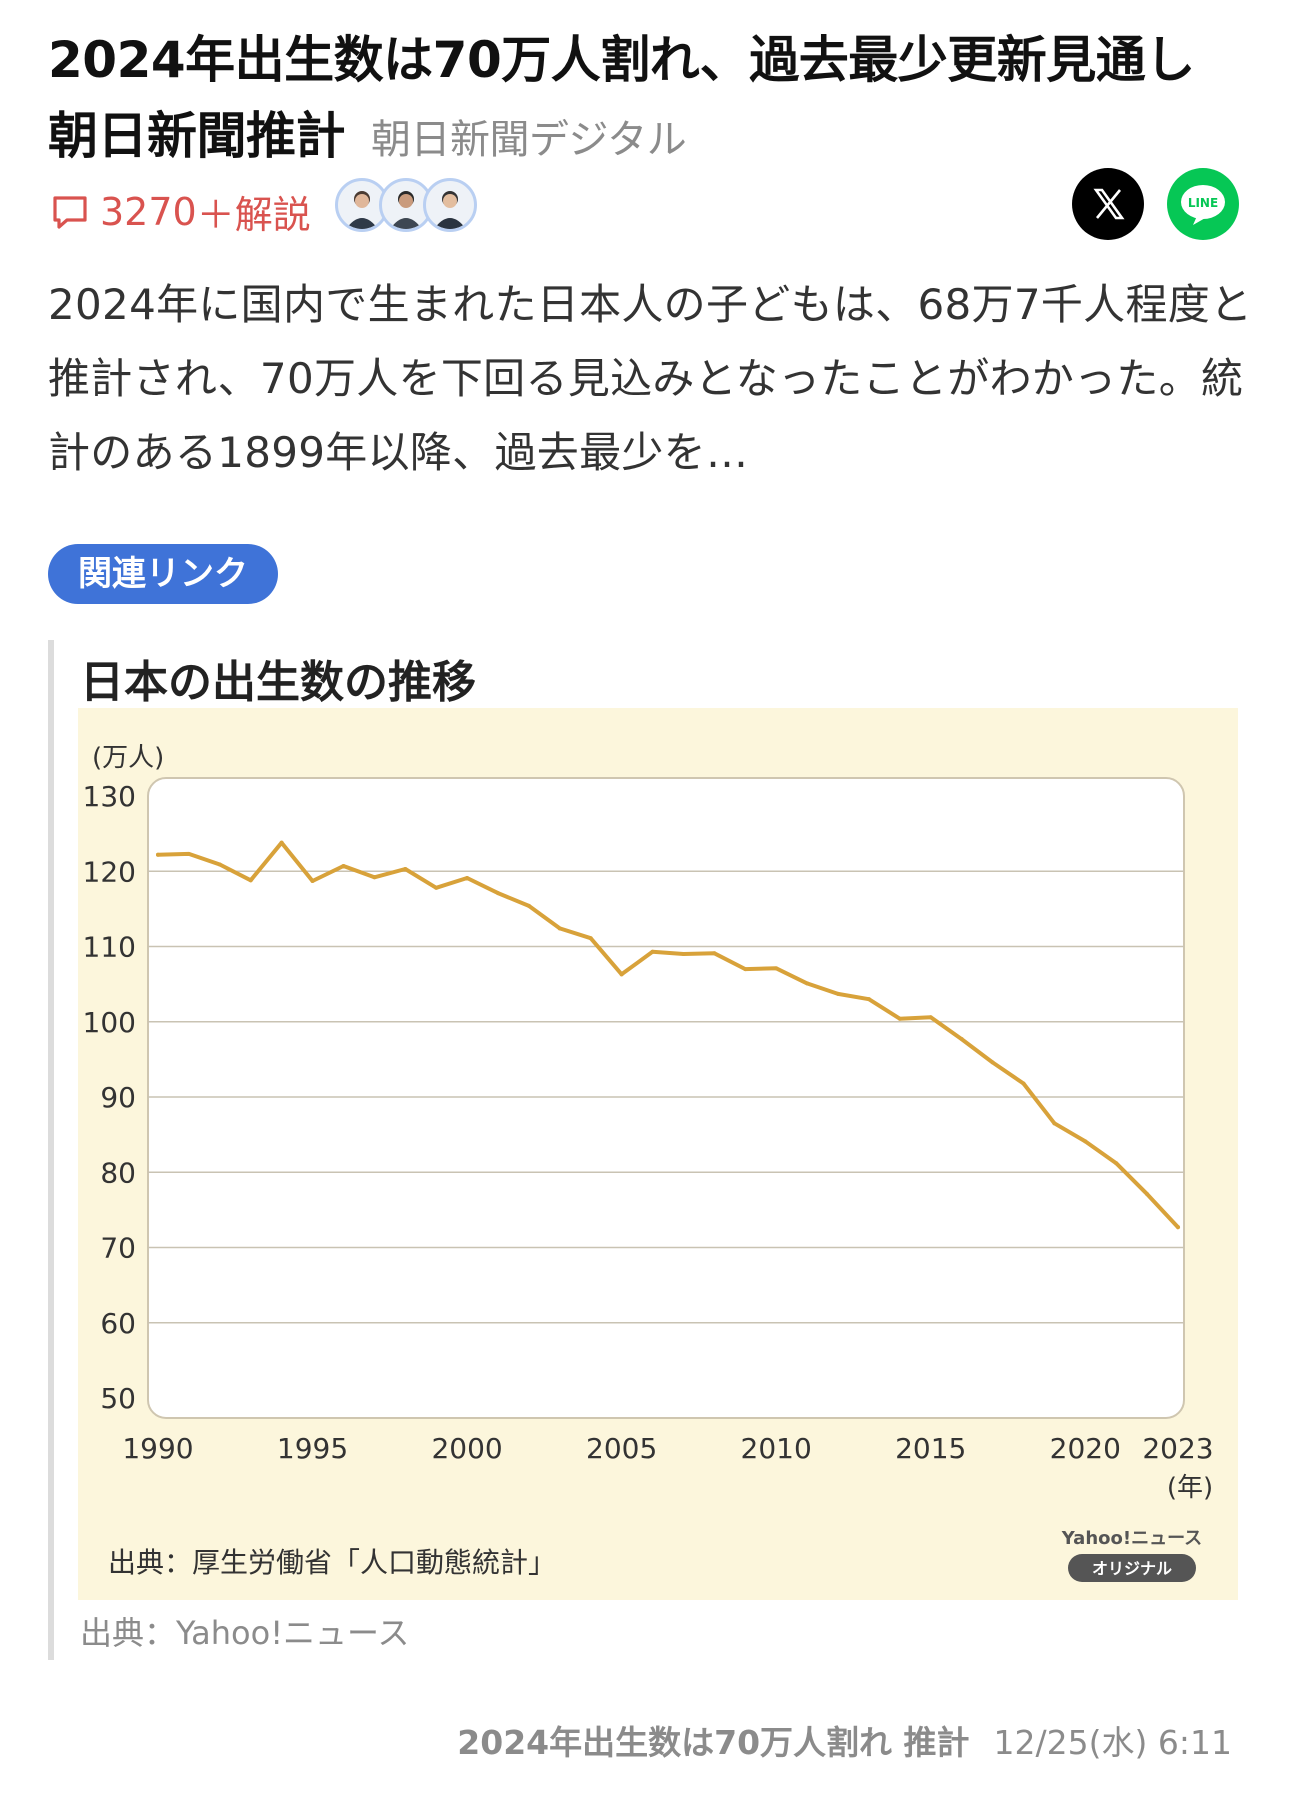 The height and width of the screenshot is (1794, 1290). What do you see at coordinates (128, 758) in the screenshot?
I see `y-axis-label: (万人)` at bounding box center [128, 758].